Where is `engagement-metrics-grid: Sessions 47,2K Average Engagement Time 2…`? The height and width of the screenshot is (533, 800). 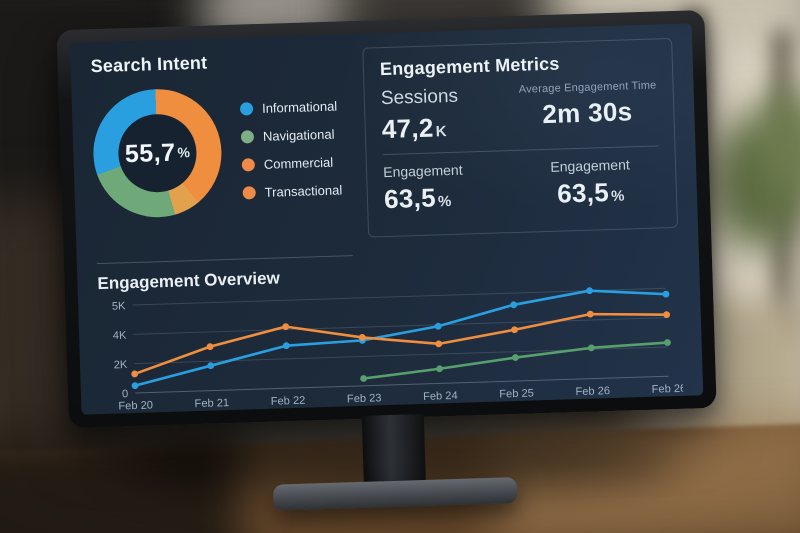 engagement-metrics-grid: Sessions 47,2K Average Engagement Time 2… is located at coordinates (521, 147).